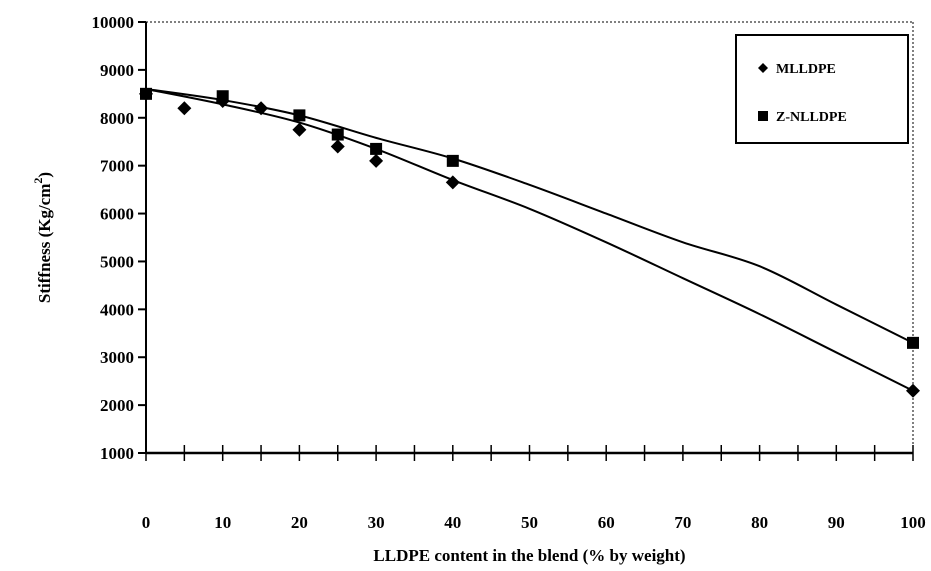 Image resolution: width=931 pixels, height=571 pixels. I want to click on y-tick-label: 6000, so click(117, 214).